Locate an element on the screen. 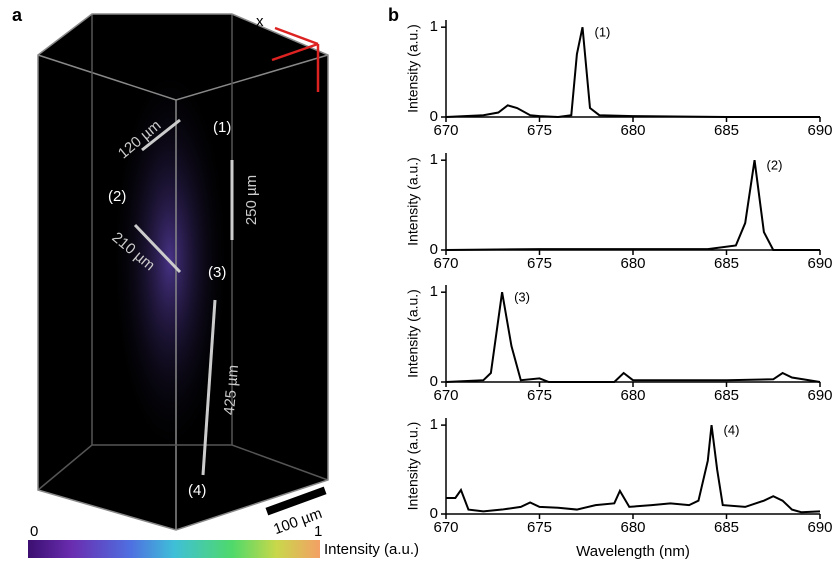 The height and width of the screenshot is (574, 837). axis-name: y is located at coordinates (258, 61).